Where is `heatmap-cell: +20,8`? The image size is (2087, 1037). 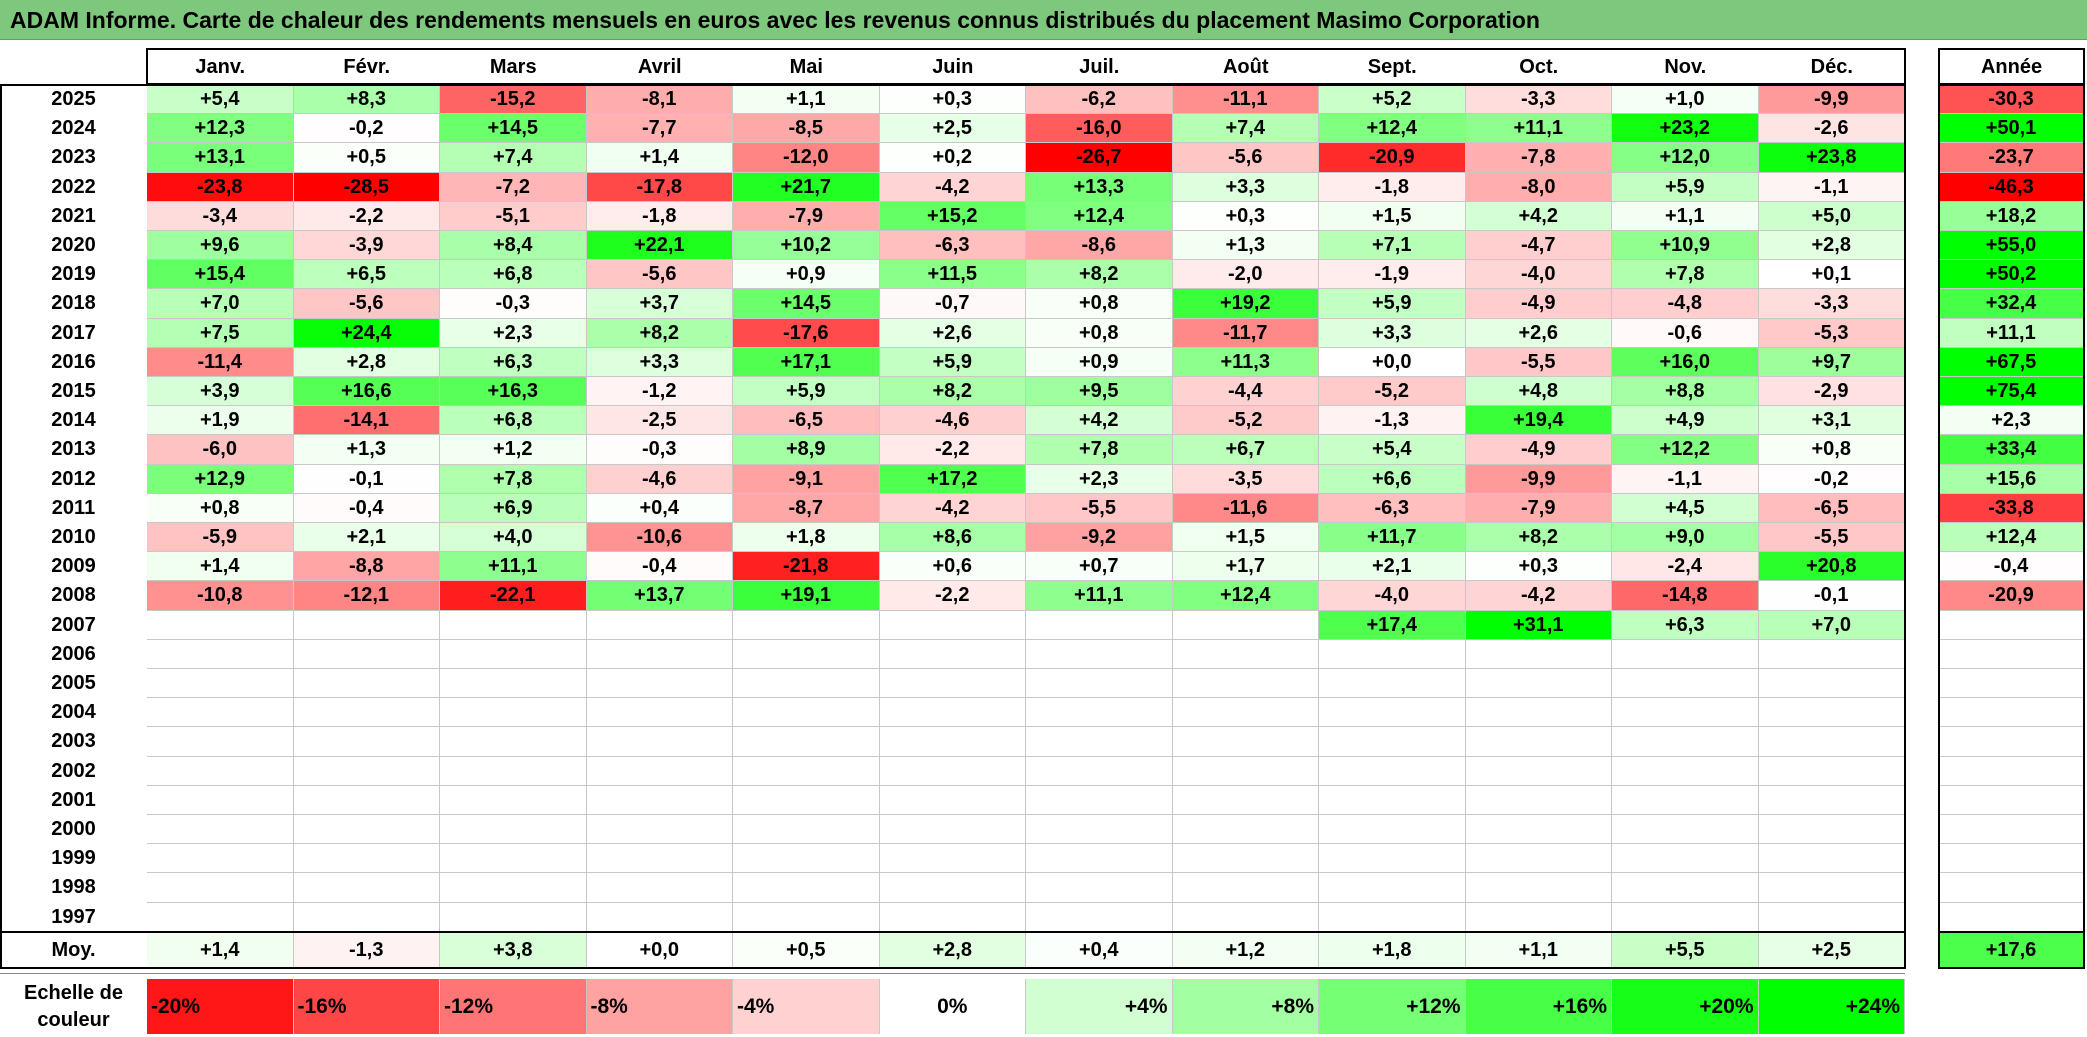
heatmap-cell: +20,8 is located at coordinates (1831, 567).